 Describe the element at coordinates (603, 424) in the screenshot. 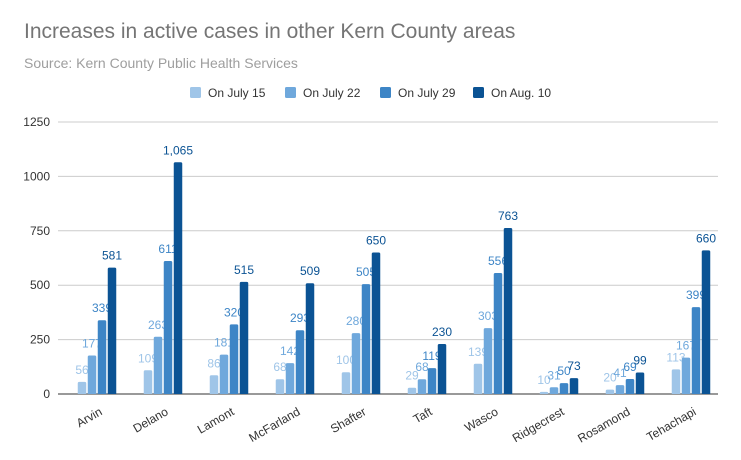

I see `x-tick-label: Rosamond` at that location.